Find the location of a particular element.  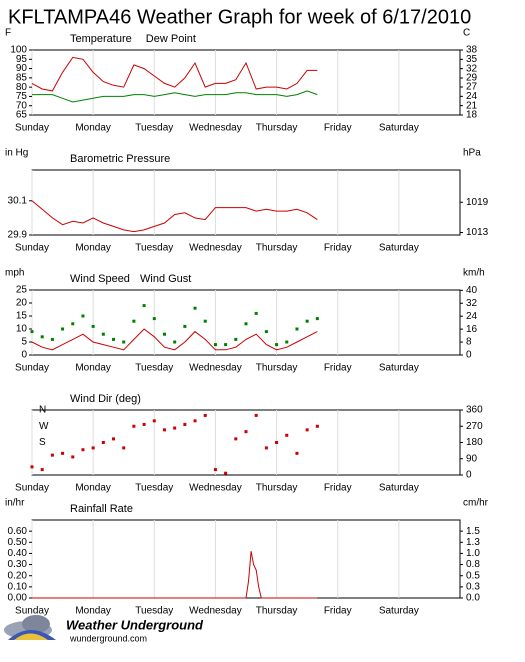

y-axis-label: in Hg is located at coordinates (16, 153).